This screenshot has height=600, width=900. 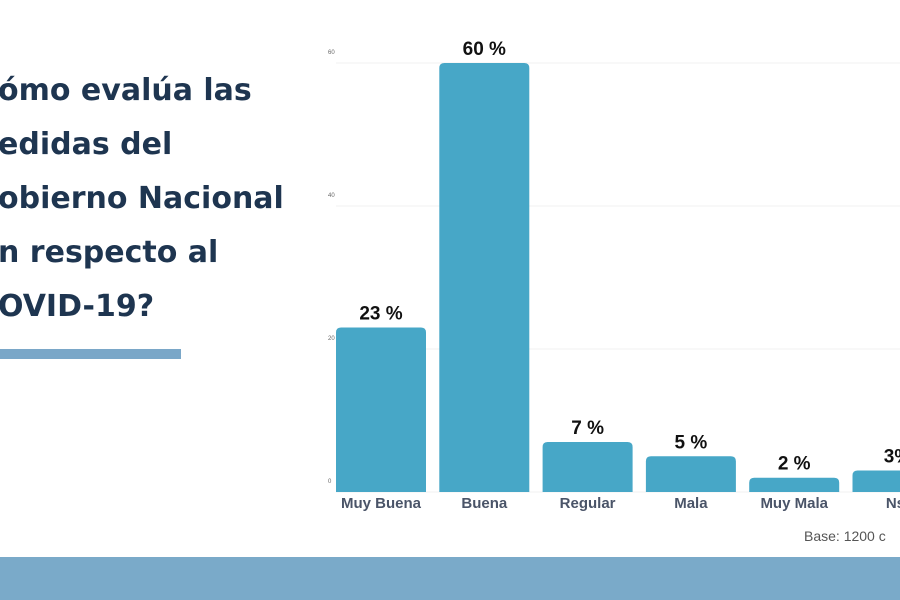 I want to click on data-label: 5 %, so click(x=691, y=442).